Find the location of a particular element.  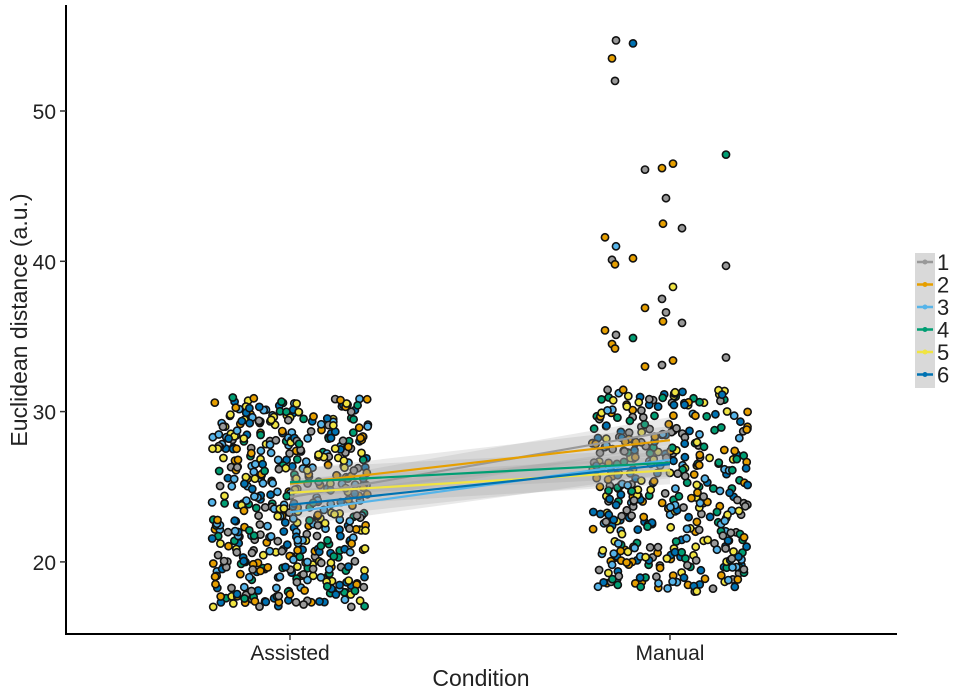

legend-label: 5 is located at coordinates (943, 352).